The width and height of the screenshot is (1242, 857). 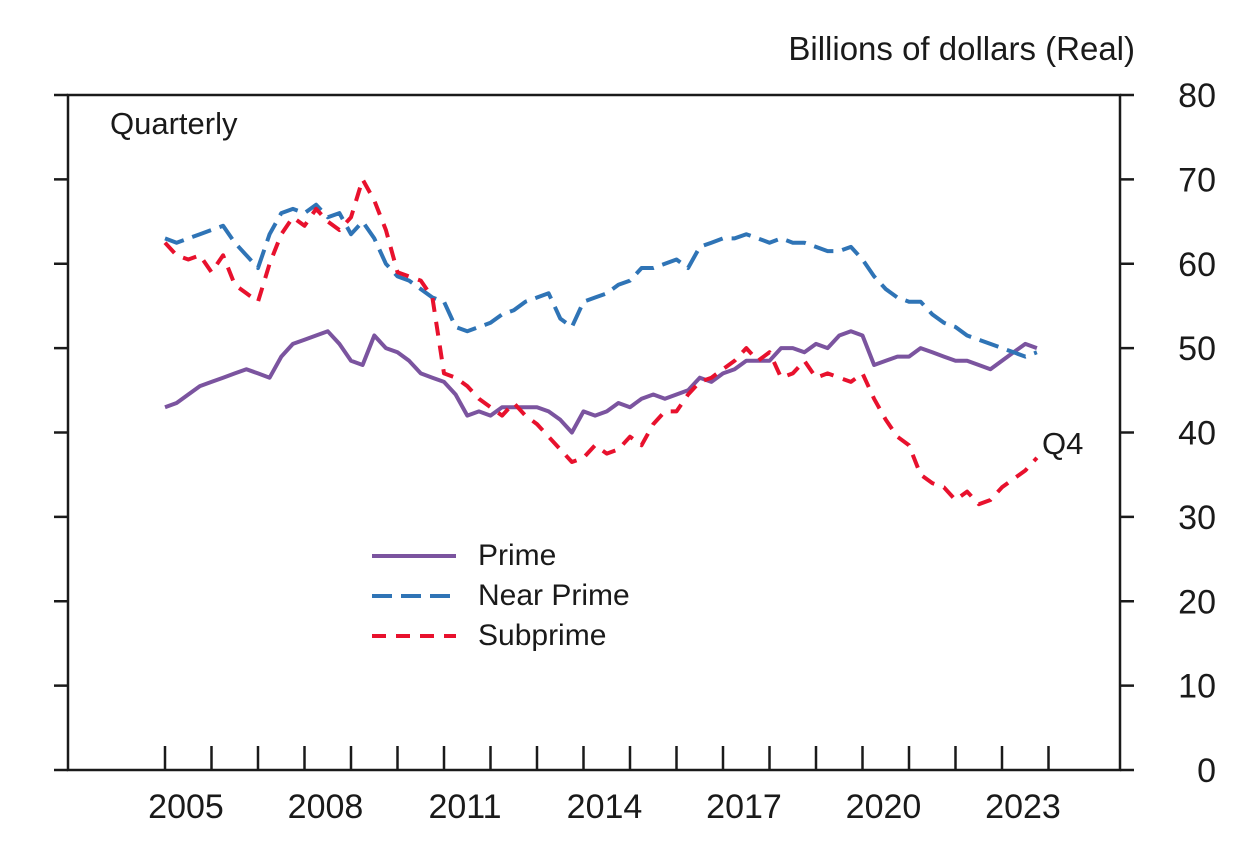 What do you see at coordinates (174, 123) in the screenshot?
I see `frequency-label: Quarterly` at bounding box center [174, 123].